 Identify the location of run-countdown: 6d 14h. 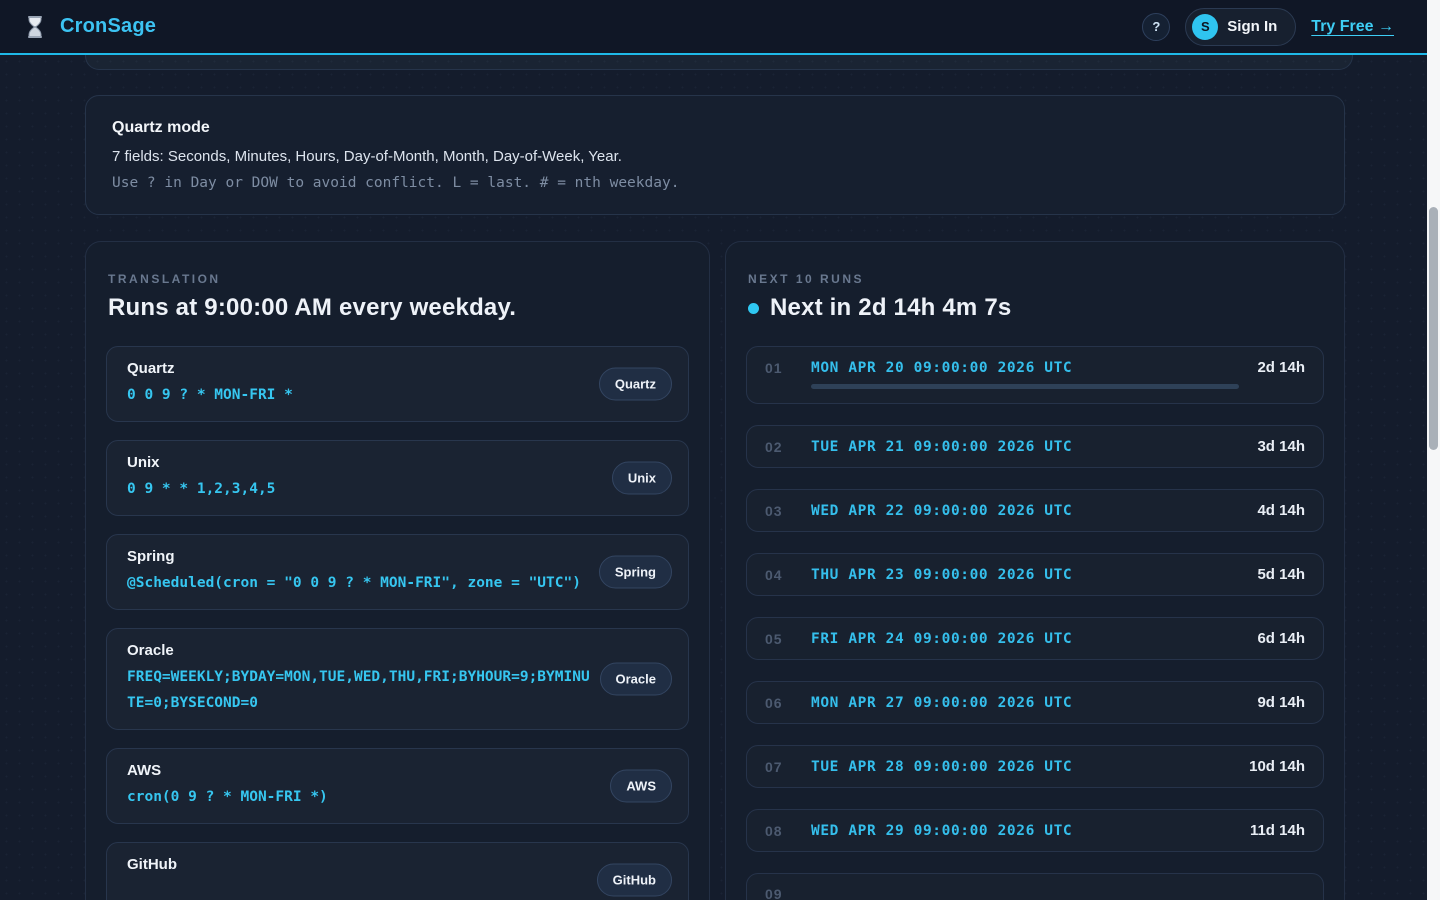
(1281, 638).